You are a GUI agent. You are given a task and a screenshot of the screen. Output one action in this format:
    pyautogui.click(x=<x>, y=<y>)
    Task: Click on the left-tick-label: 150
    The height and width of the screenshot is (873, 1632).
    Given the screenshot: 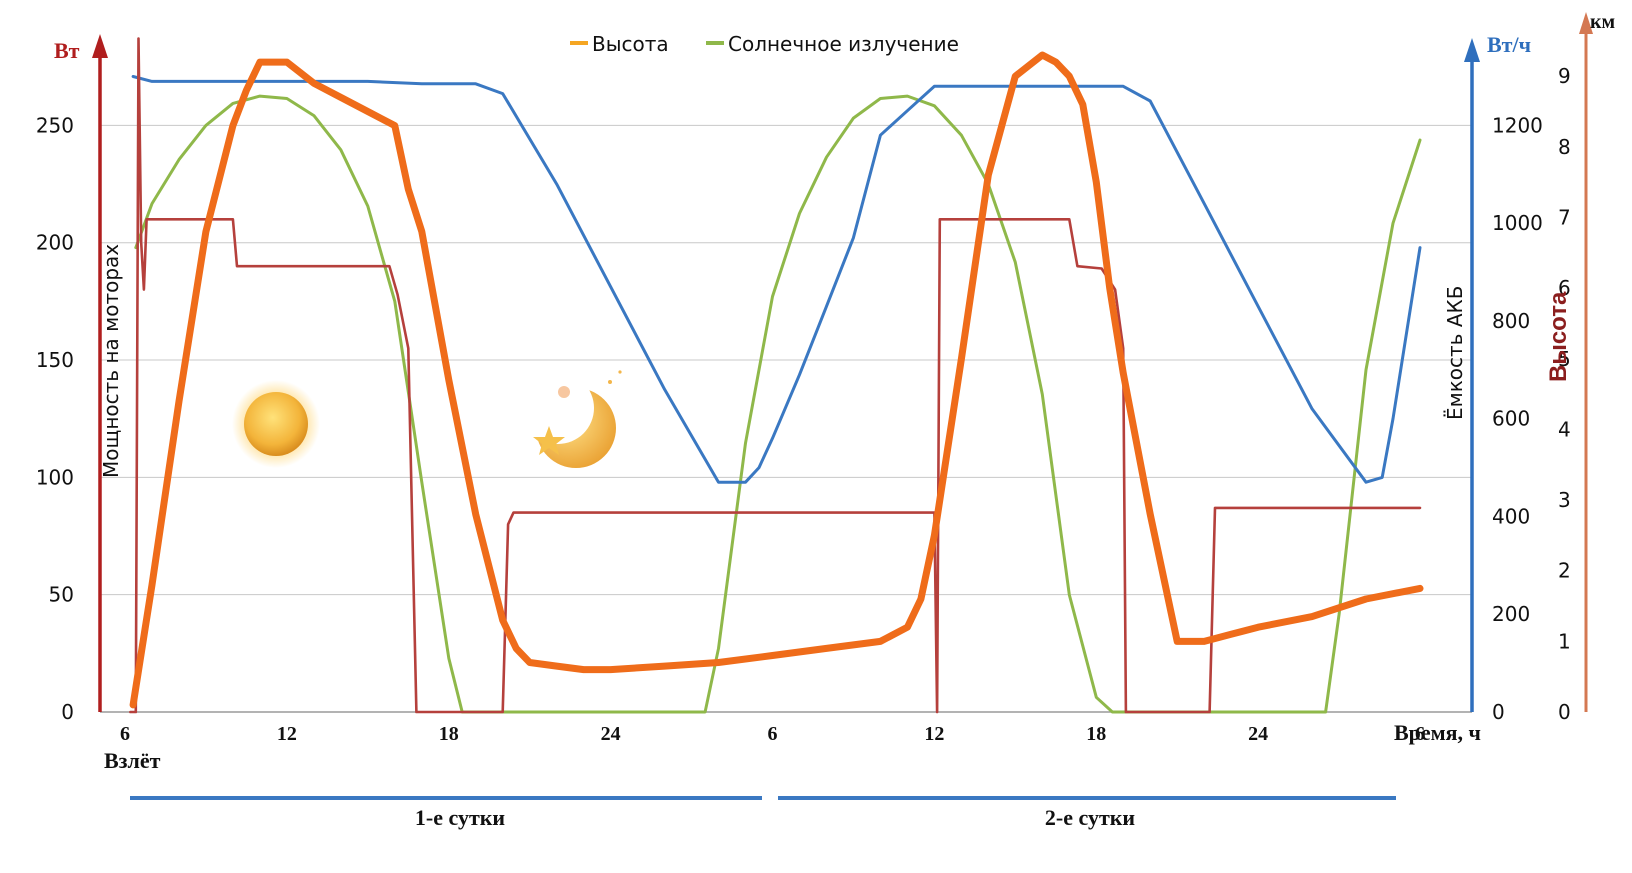 What is the action you would take?
    pyautogui.click(x=55, y=360)
    